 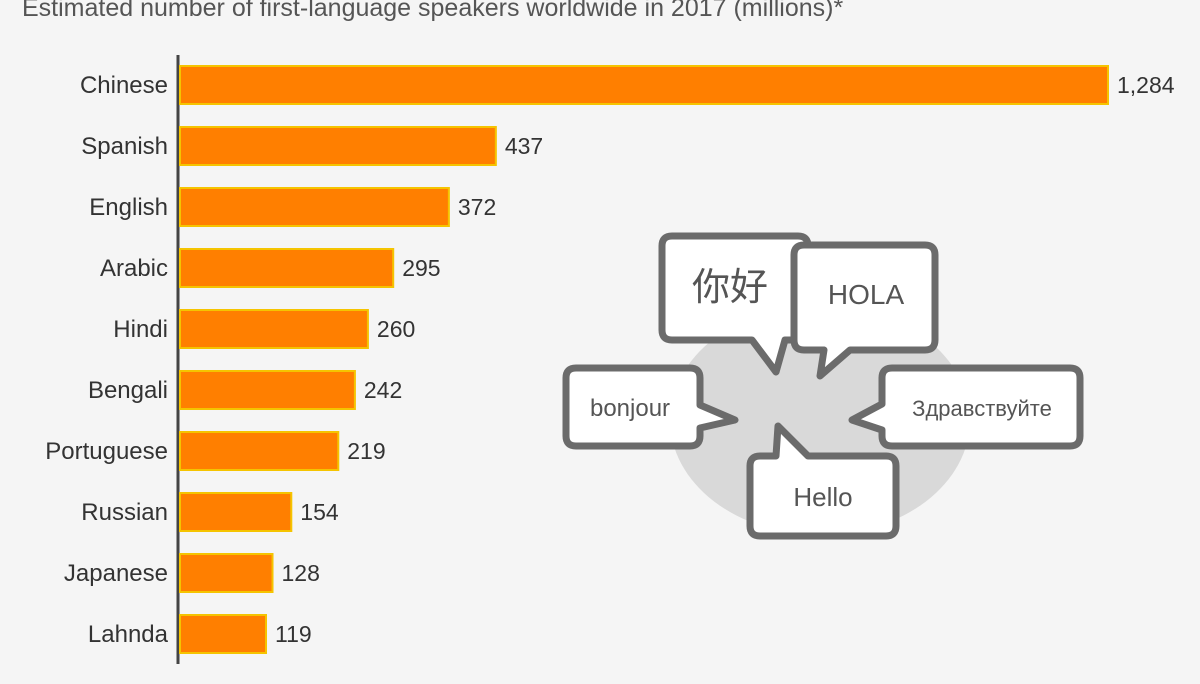 I want to click on category-label-bengali: Bengali, so click(x=128, y=390).